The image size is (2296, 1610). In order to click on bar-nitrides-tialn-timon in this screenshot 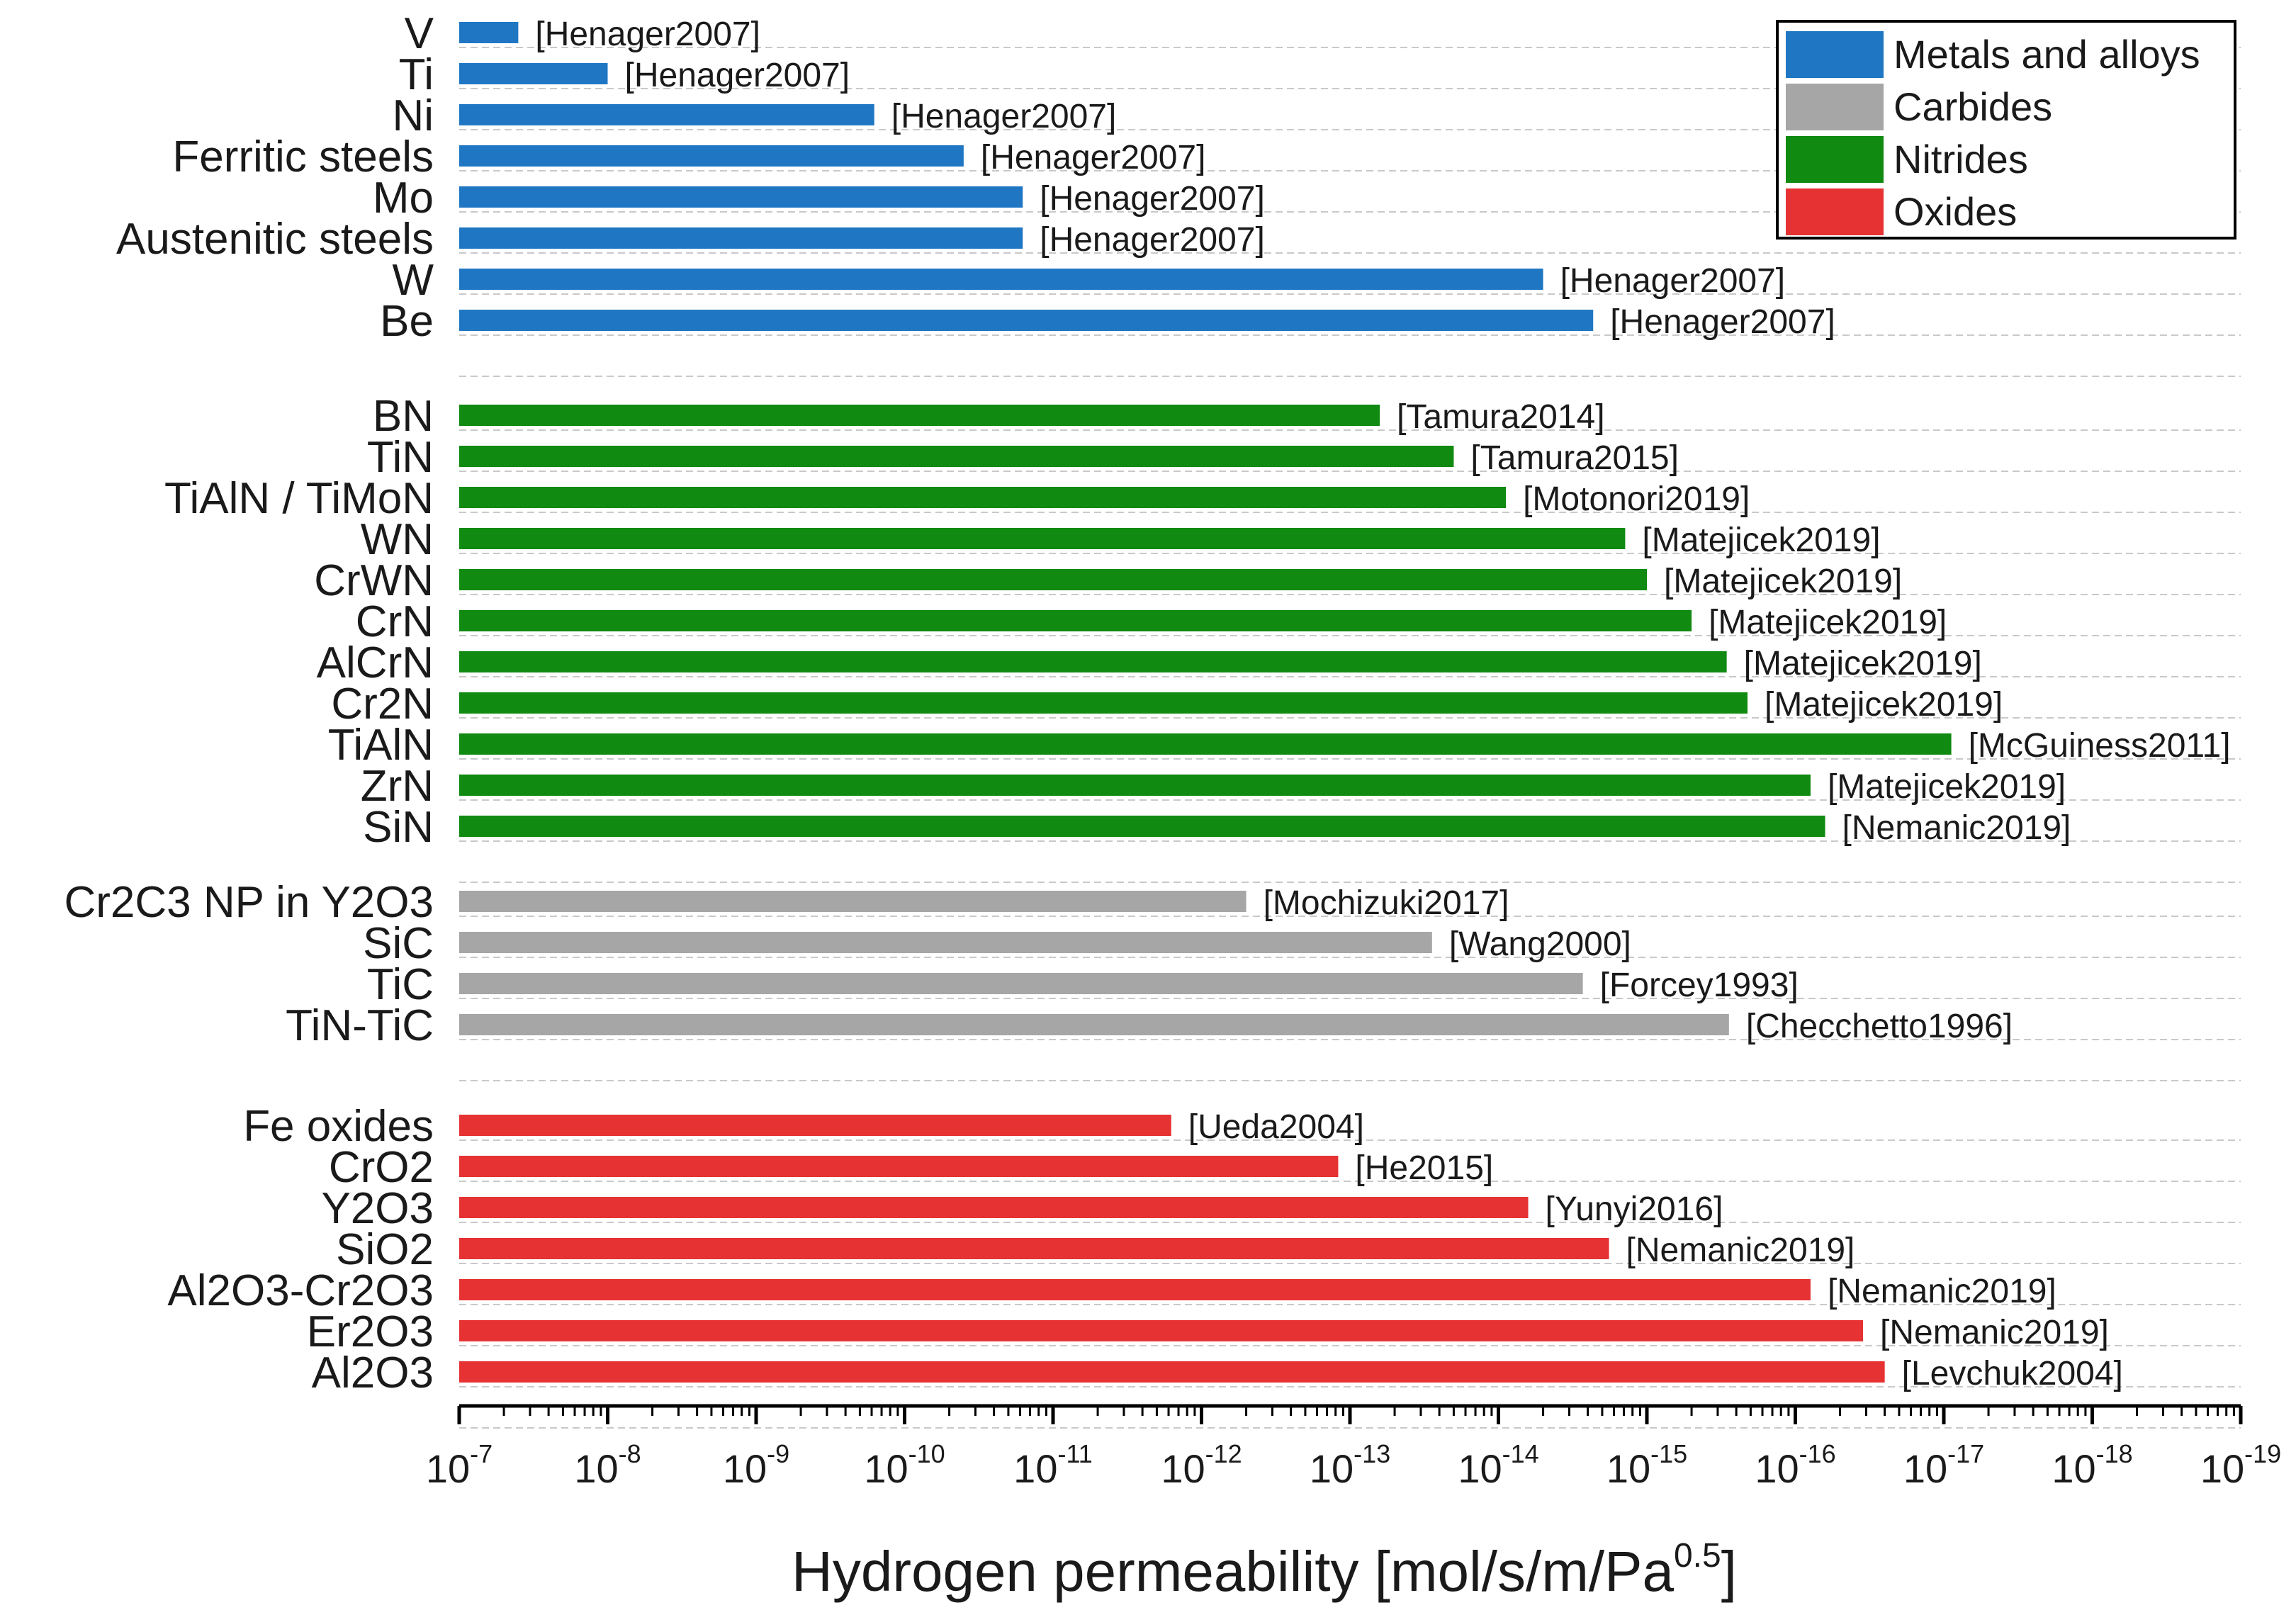, I will do `click(983, 497)`.